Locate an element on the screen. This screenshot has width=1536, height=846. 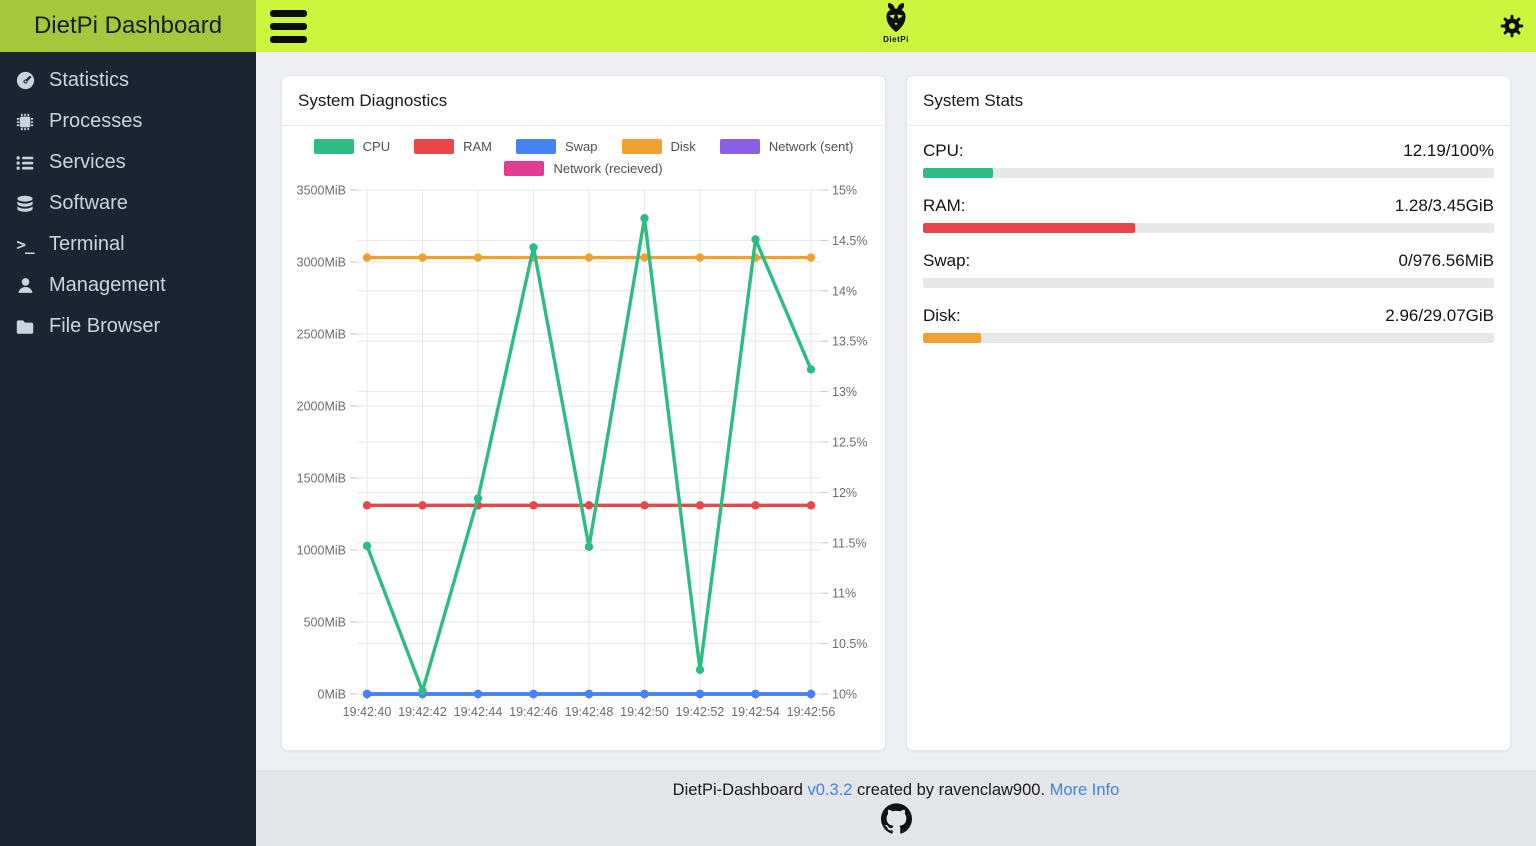
stat-row: Swap: 0/976.56MiB is located at coordinates (1208, 265).